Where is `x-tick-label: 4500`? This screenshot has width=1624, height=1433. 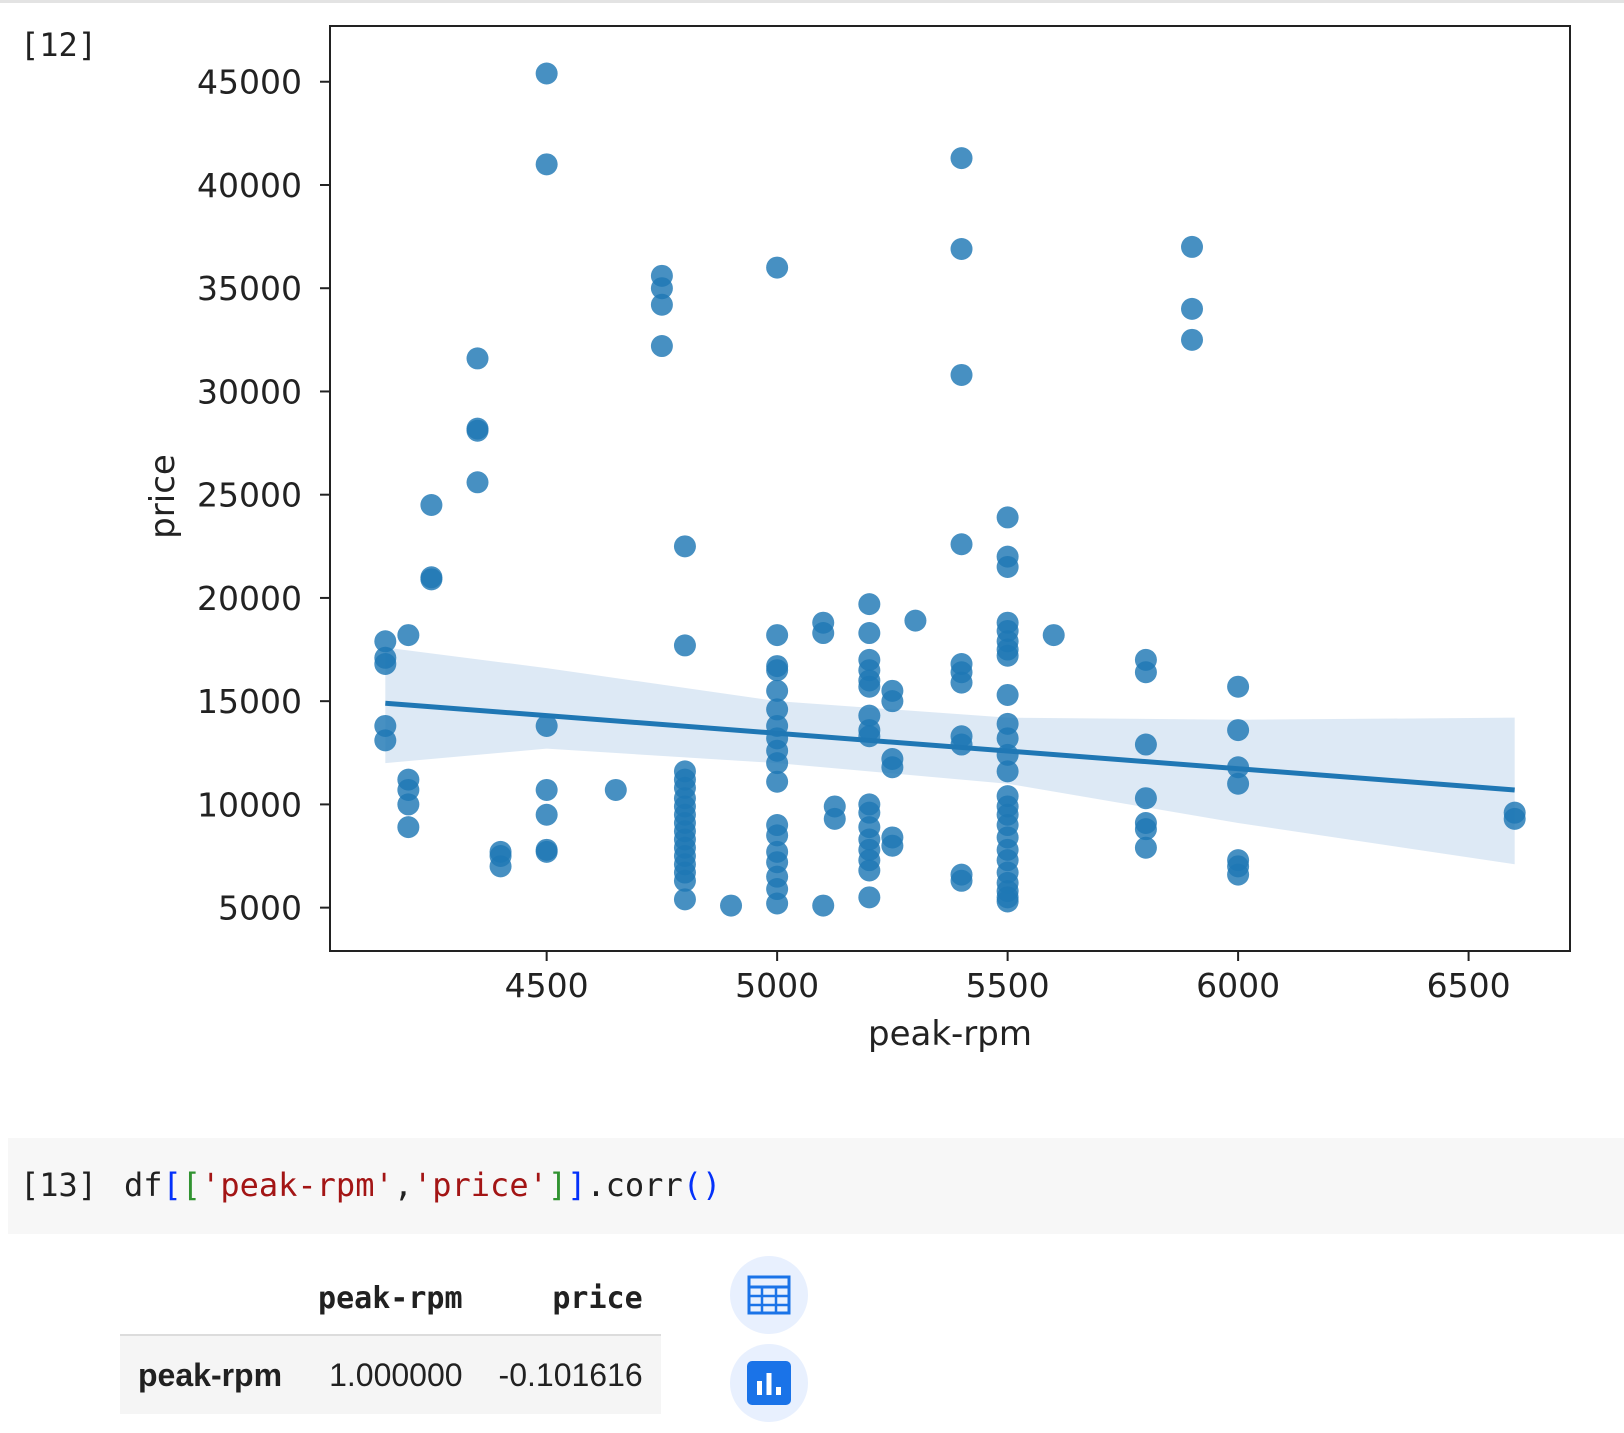 x-tick-label: 4500 is located at coordinates (547, 985).